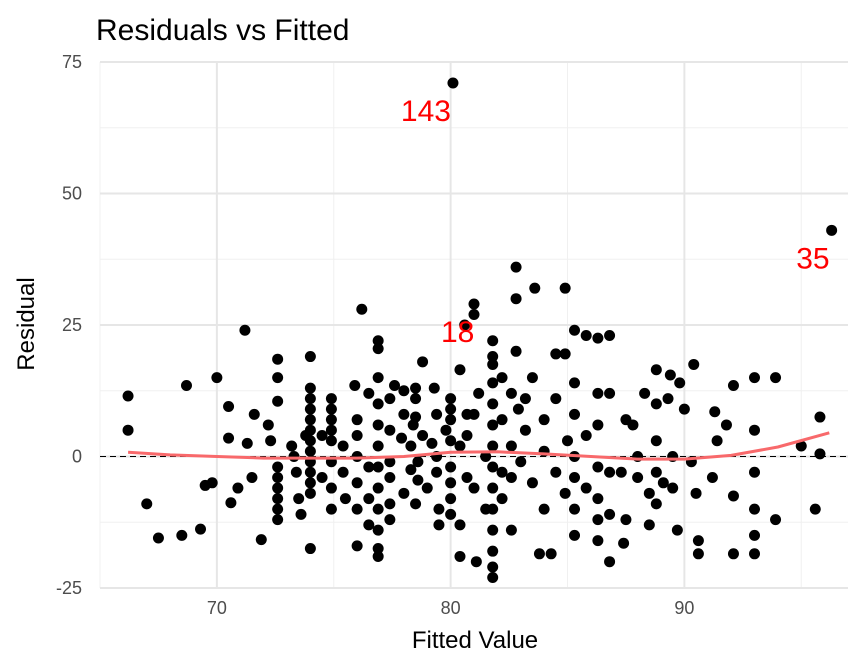  I want to click on outlier-label: 143, so click(426, 111).